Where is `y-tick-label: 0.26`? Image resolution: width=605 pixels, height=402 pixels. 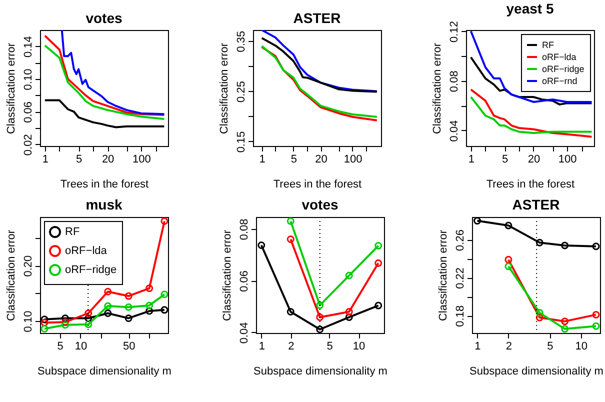 y-tick-label: 0.26 is located at coordinates (460, 240).